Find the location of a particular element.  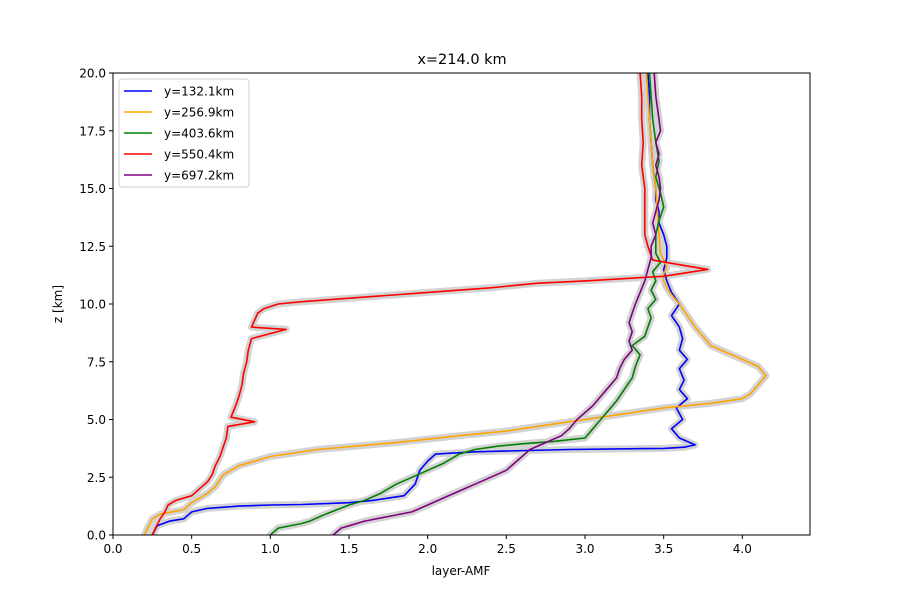

x-tick-label: 1.5 is located at coordinates (348, 549).